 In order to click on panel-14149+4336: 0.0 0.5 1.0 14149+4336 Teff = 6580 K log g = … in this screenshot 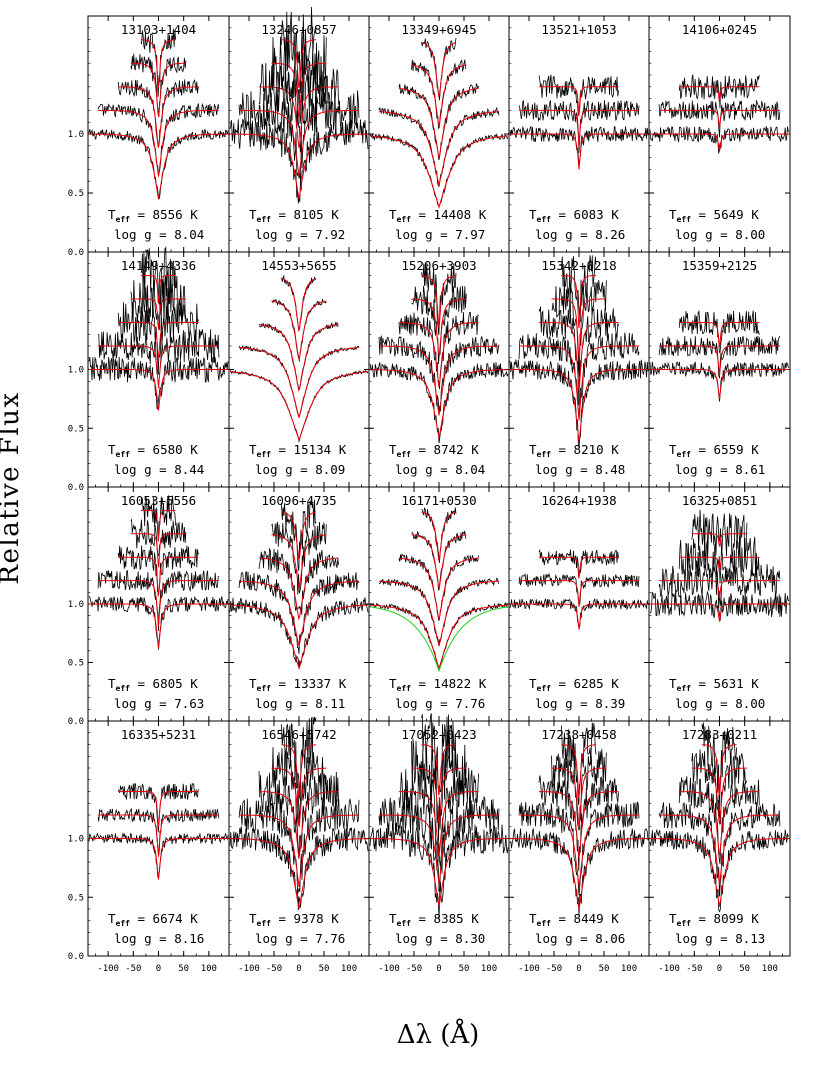, I will do `click(149, 369)`.